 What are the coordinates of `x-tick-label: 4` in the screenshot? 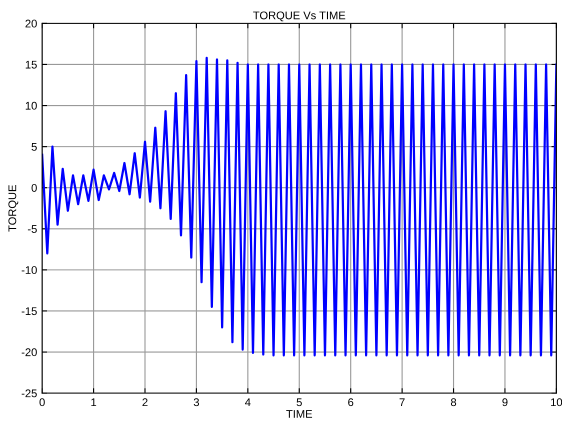 It's located at (248, 402).